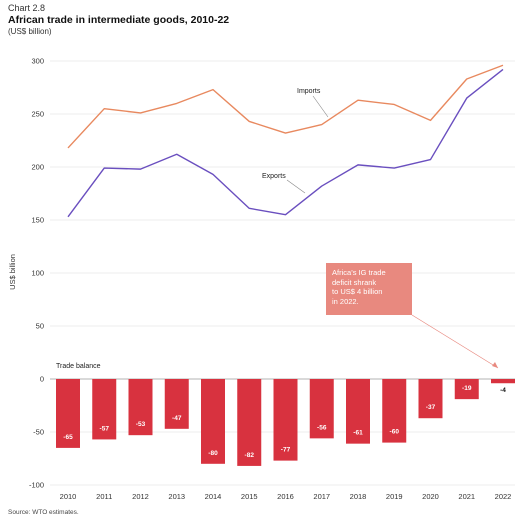 The image size is (521, 520). I want to click on x-tick-label: 2012, so click(140, 496).